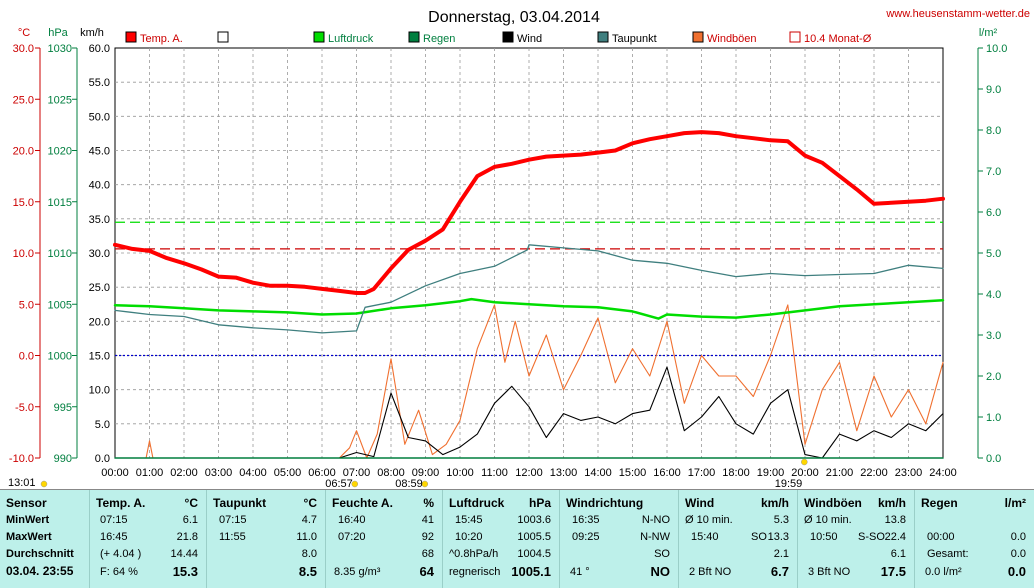  Describe the element at coordinates (351, 39) in the screenshot. I see `legend-label: Luftdruck` at that location.